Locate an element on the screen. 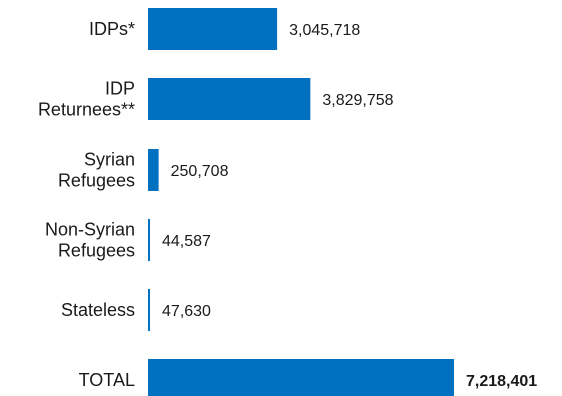 The width and height of the screenshot is (562, 396). value-label: 44,587 is located at coordinates (186, 241).